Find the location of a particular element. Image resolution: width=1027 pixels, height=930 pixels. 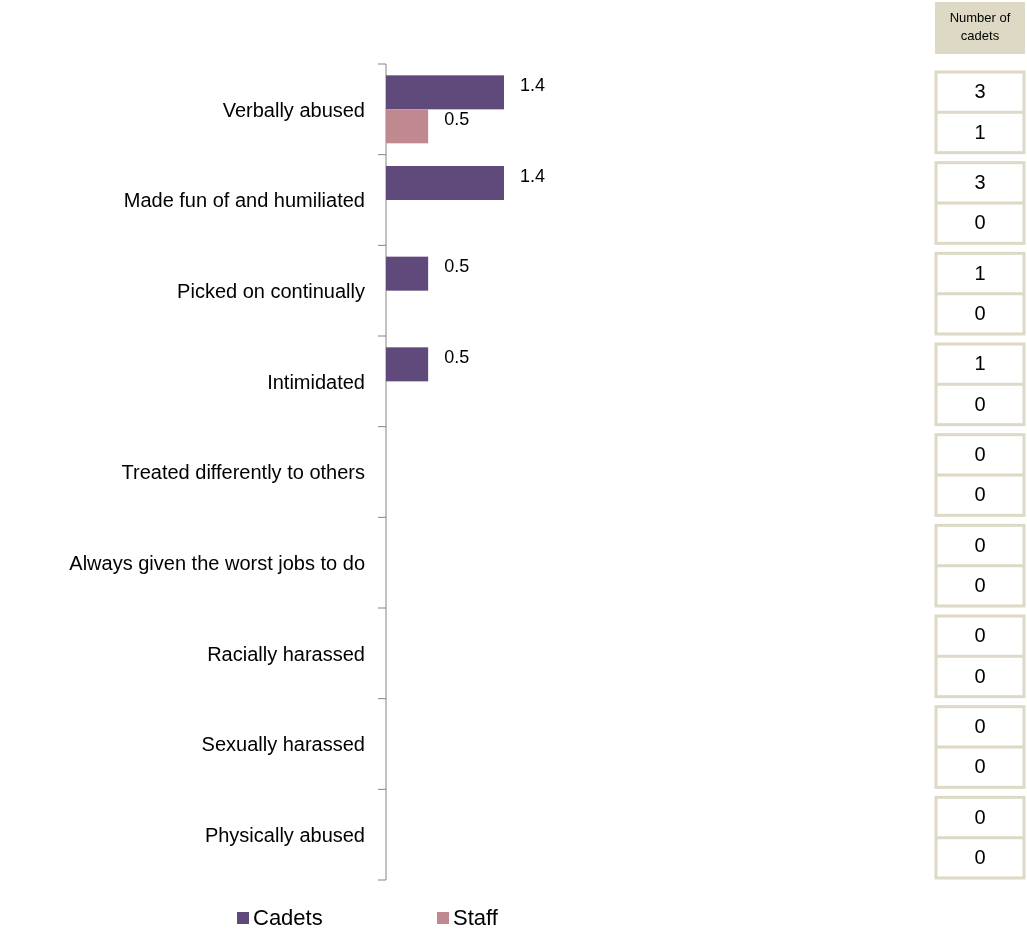

y-tick-label: Verbally abused is located at coordinates (293, 109).